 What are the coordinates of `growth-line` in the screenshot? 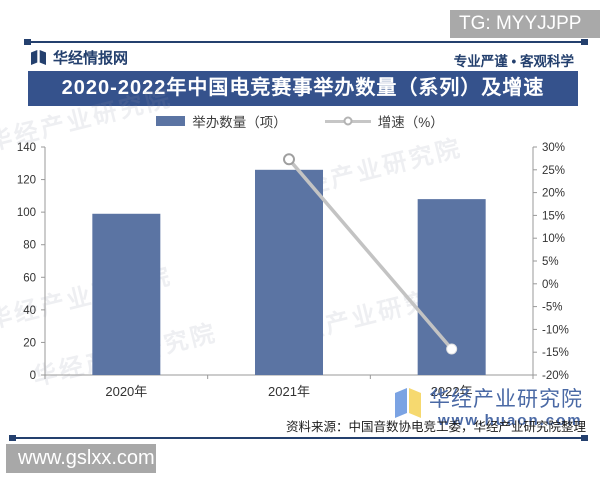 It's located at (370, 254).